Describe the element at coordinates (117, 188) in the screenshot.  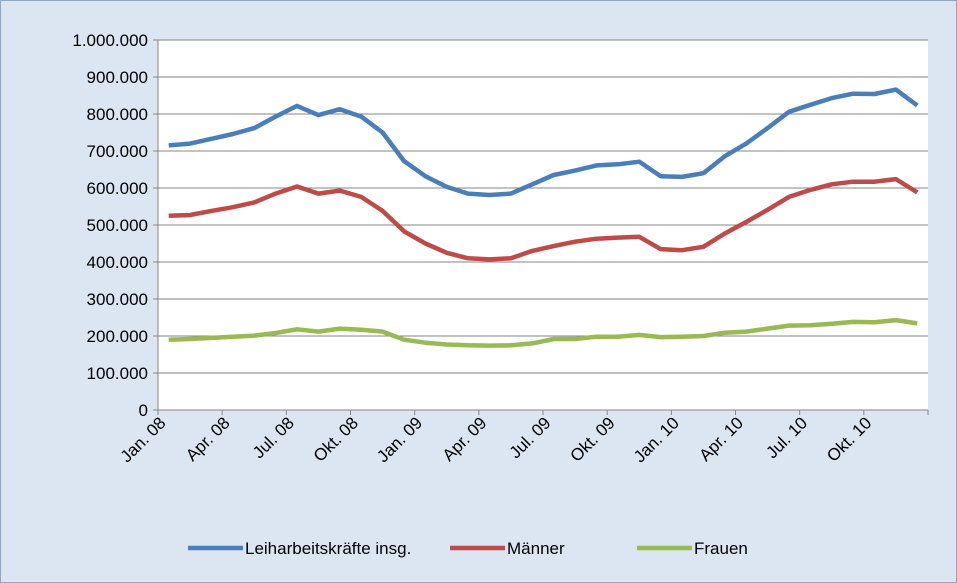
I see `y-tick-label: 600.000` at that location.